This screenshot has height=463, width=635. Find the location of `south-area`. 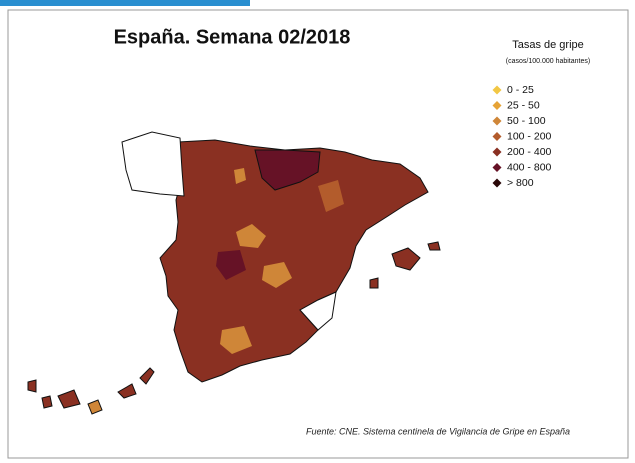

south-area is located at coordinates (236, 340).